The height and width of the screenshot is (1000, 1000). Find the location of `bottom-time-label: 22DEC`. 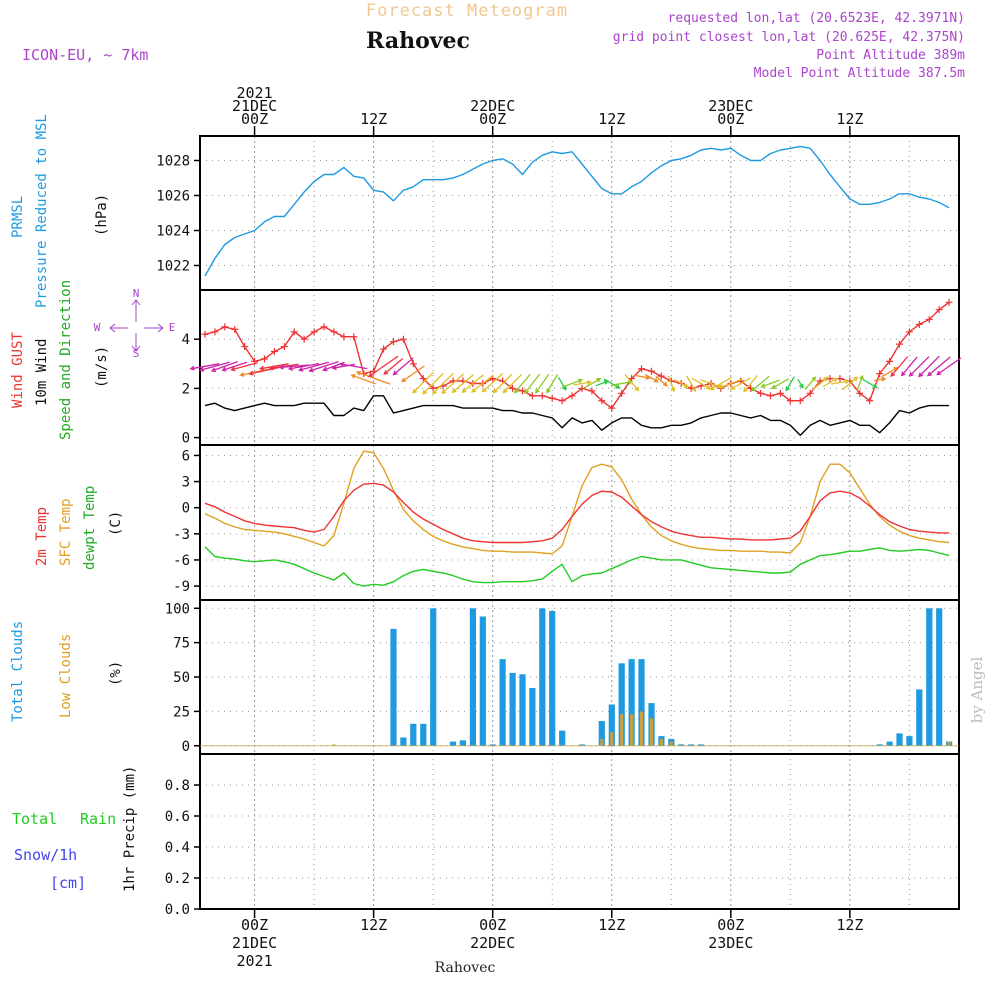

bottom-time-label: 22DEC is located at coordinates (492, 943).